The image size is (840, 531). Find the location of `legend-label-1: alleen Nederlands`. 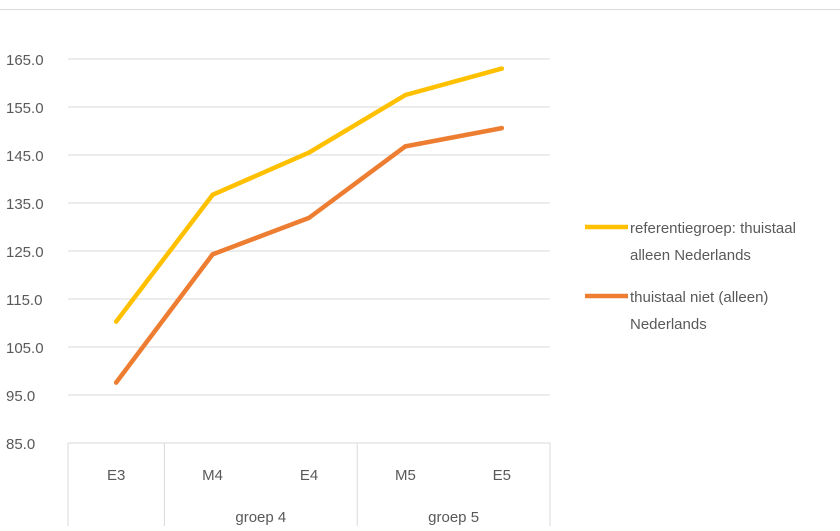

legend-label-1: alleen Nederlands is located at coordinates (690, 255).